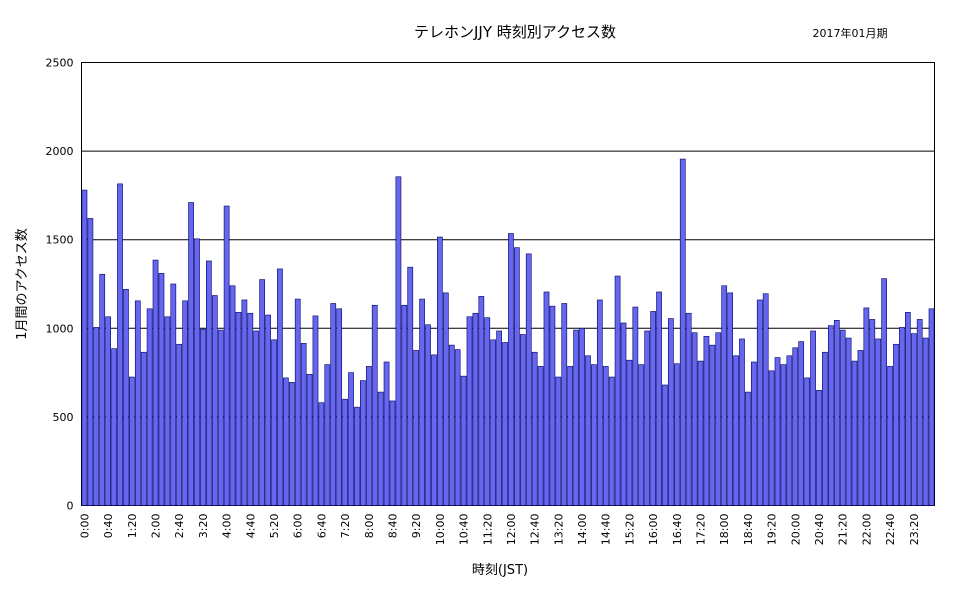 The height and width of the screenshot is (593, 969). Describe the element at coordinates (487, 530) in the screenshot. I see `x-tick-label: 11:20` at that location.